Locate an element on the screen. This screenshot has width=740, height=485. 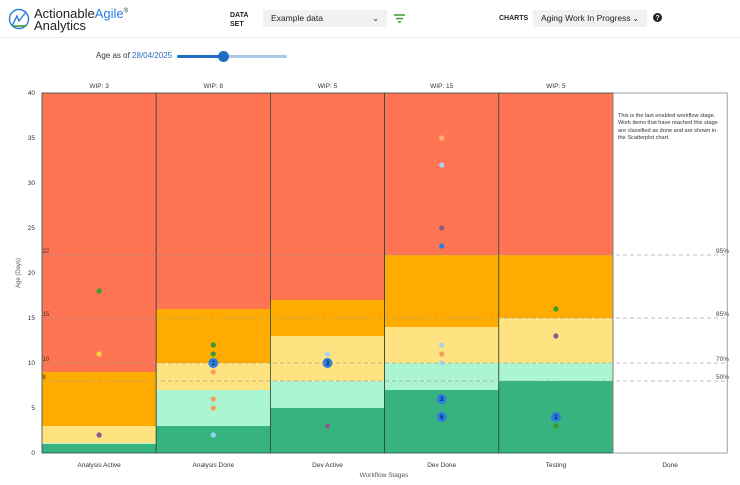
filter-icon is located at coordinates (399, 18).